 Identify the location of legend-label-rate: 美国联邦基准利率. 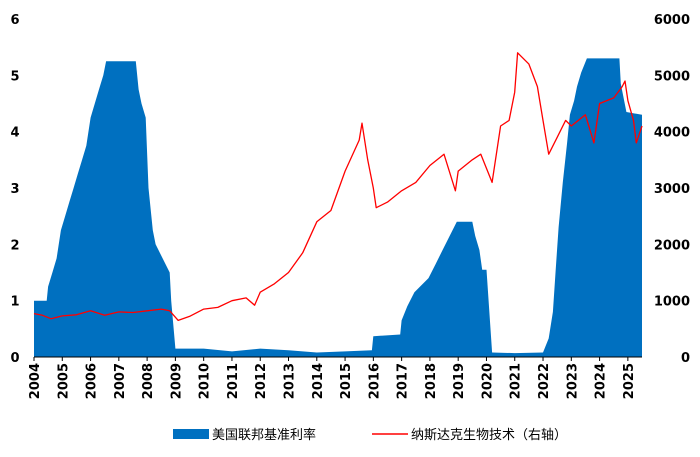
(264, 435).